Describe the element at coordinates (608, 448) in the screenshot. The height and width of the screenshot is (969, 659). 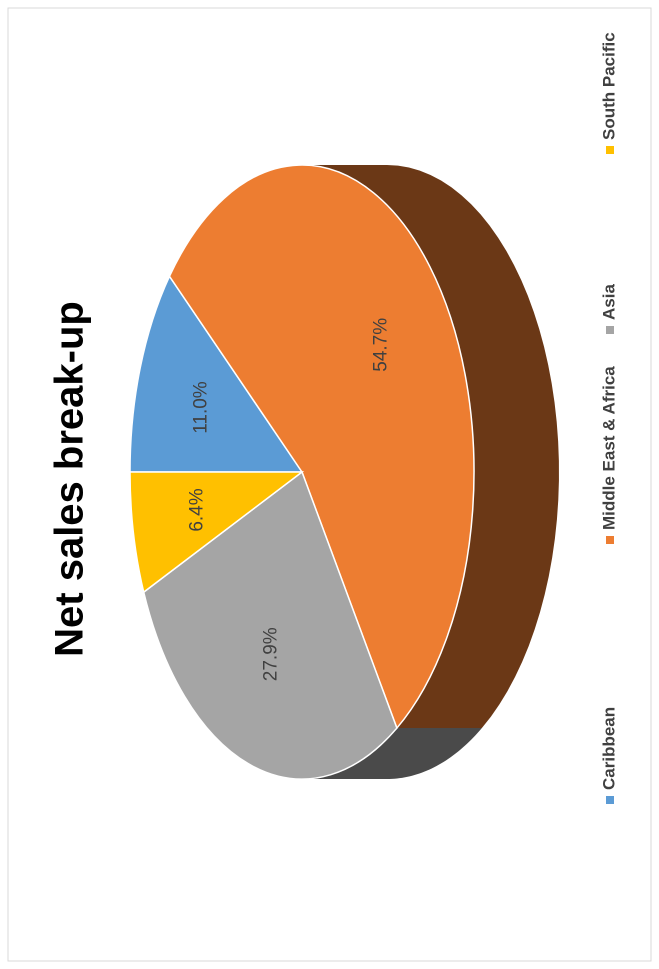
I see `legend-label: Middle East & Africa` at that location.